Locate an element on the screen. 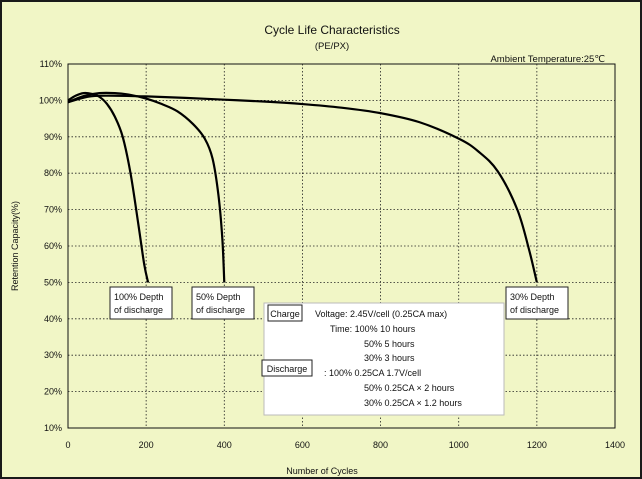 This screenshot has width=642, height=479. charge-label-box is located at coordinates (285, 313).